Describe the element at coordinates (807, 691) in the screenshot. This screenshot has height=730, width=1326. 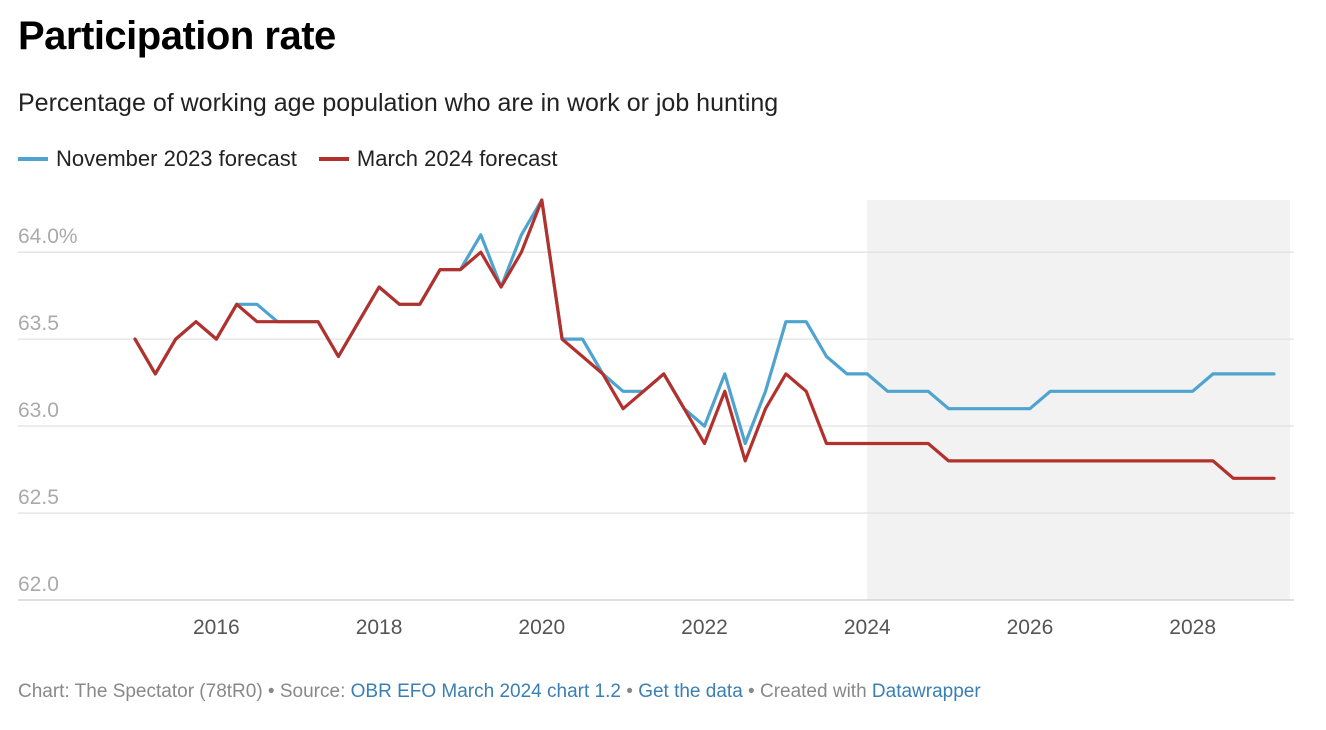
I see `footer-separator: • Created with` at that location.